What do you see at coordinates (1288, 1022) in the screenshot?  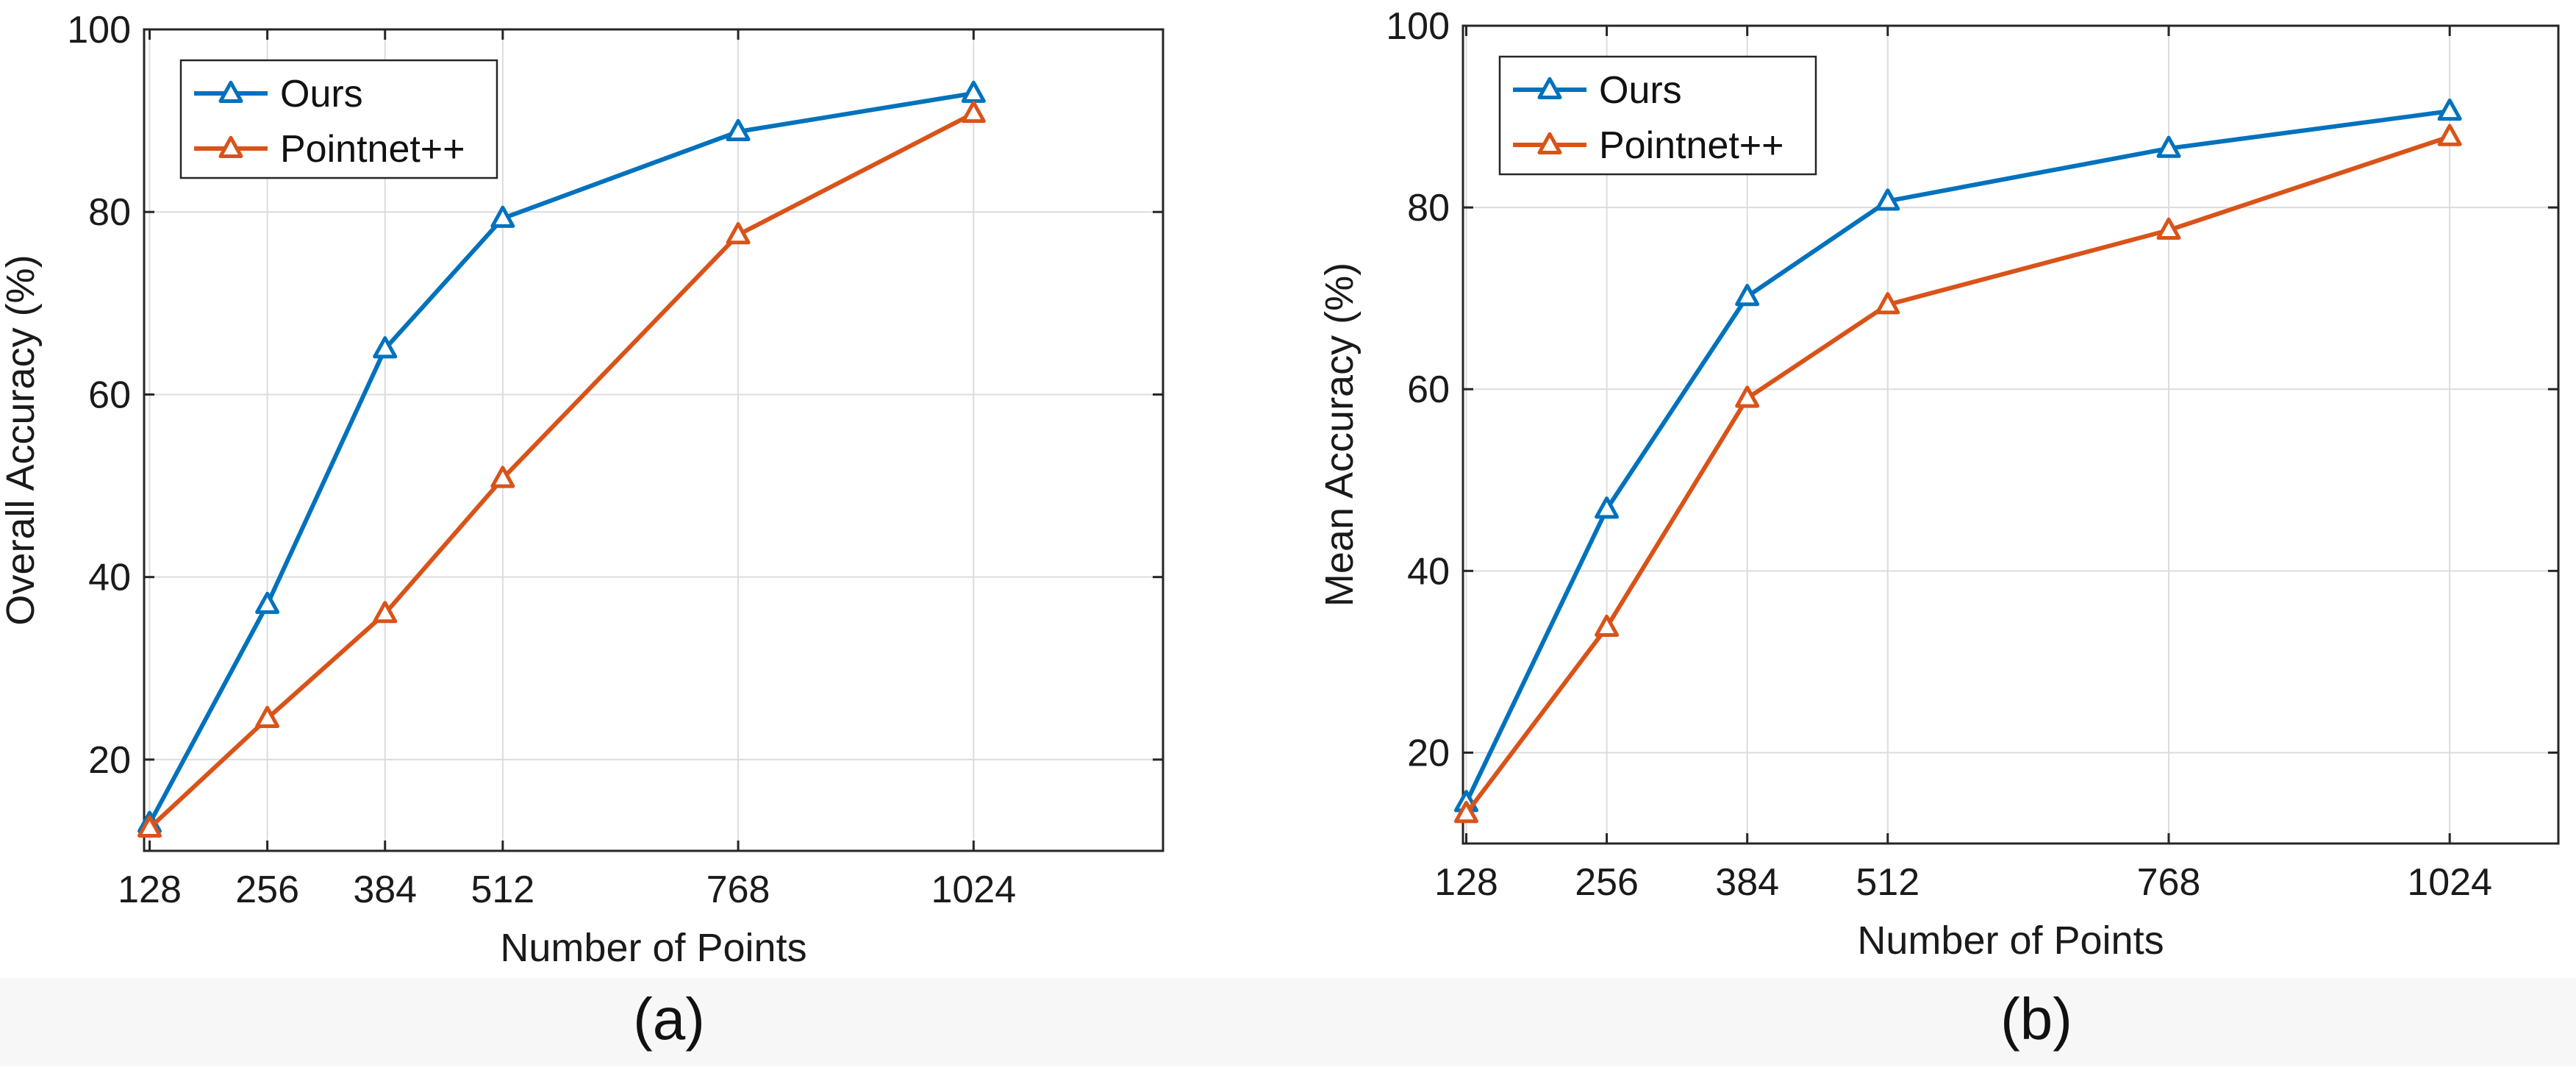 I see `caption-band` at bounding box center [1288, 1022].